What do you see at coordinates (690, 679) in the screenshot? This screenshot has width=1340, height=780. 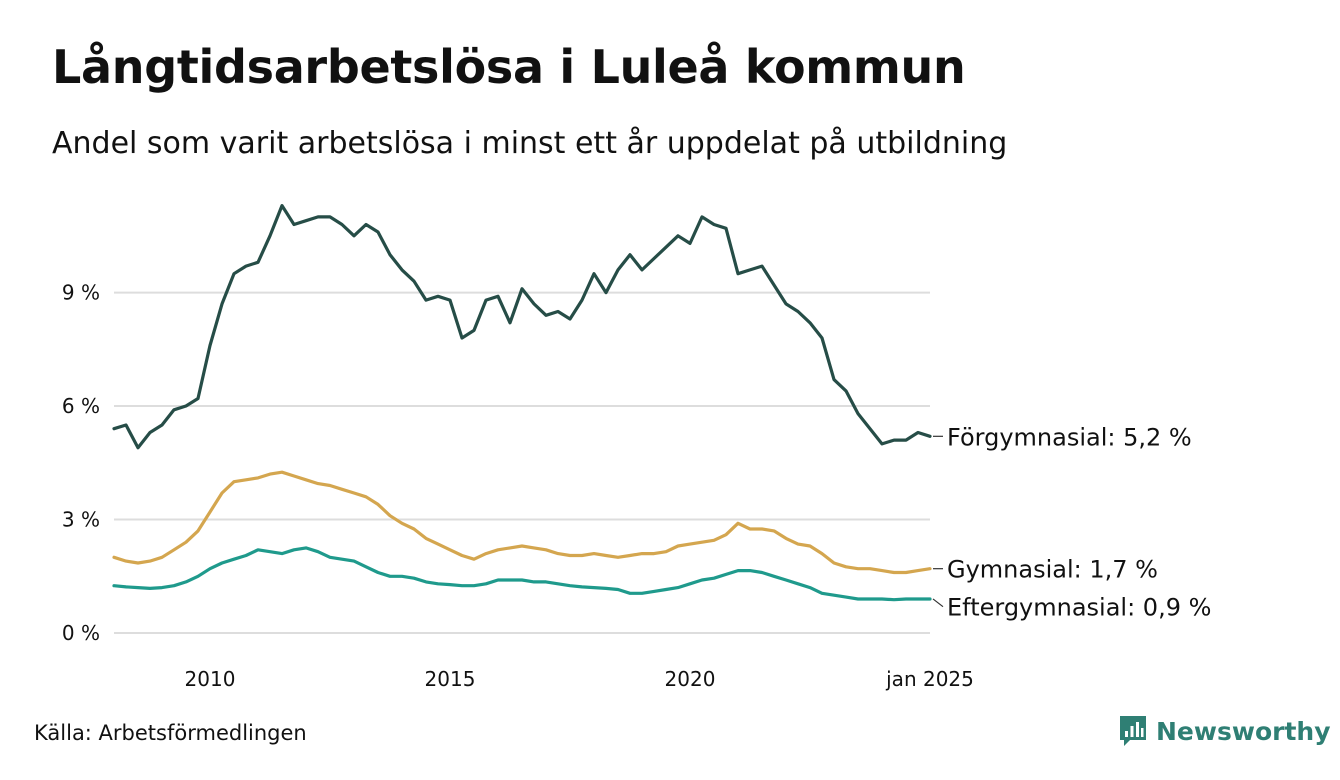 I see `x-tick-label: 2020` at bounding box center [690, 679].